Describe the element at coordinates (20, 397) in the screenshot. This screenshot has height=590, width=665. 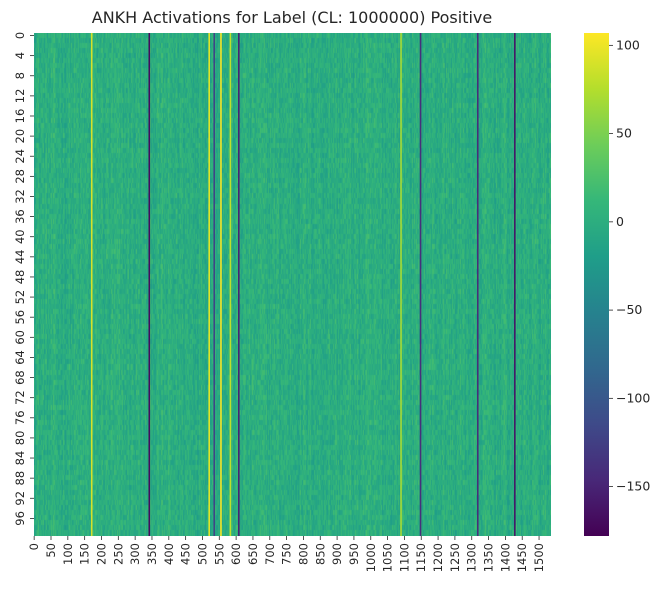
I see `y-tick-label: 72` at that location.